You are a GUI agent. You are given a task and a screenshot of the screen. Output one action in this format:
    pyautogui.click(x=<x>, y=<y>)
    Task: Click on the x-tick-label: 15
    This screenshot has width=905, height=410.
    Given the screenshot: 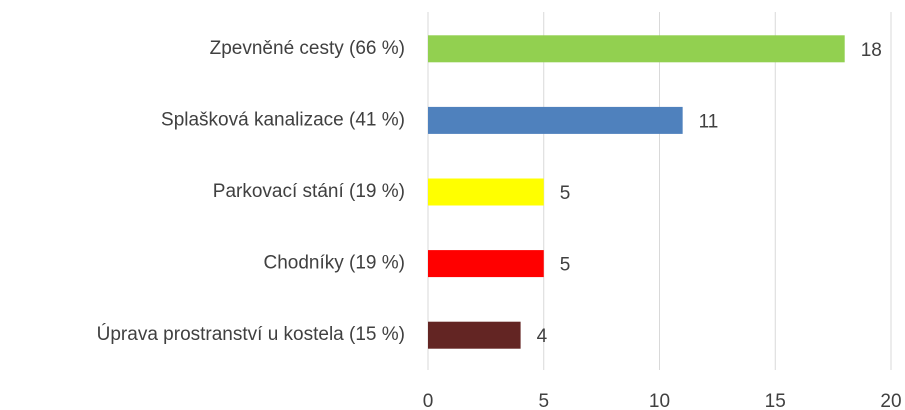 What is the action you would take?
    pyautogui.click(x=775, y=400)
    